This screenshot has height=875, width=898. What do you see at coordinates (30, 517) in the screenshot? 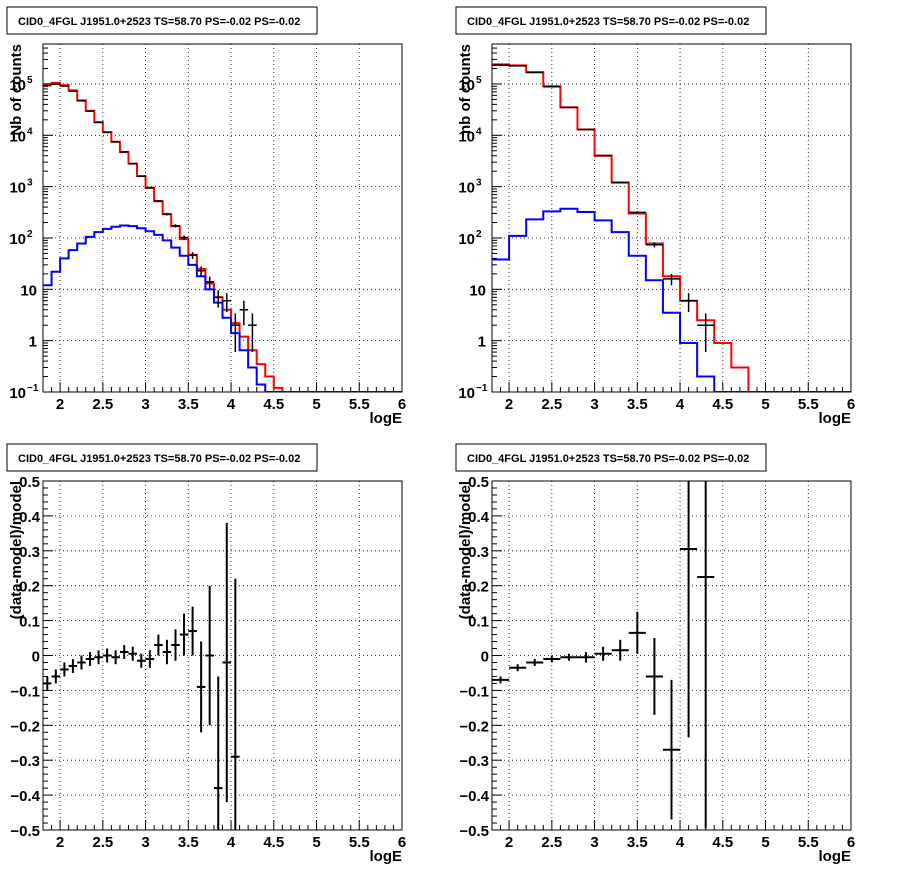
I see `y-tick-label: 0.4` at bounding box center [30, 517].